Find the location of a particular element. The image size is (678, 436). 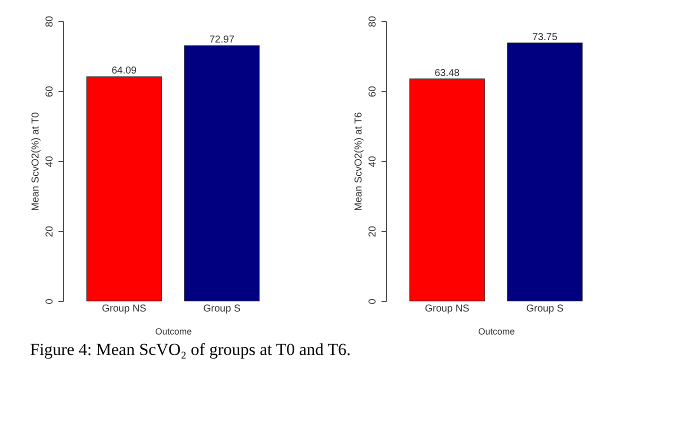

y-axis-title: Mean ScvO2(%) at T0 is located at coordinates (36, 161).